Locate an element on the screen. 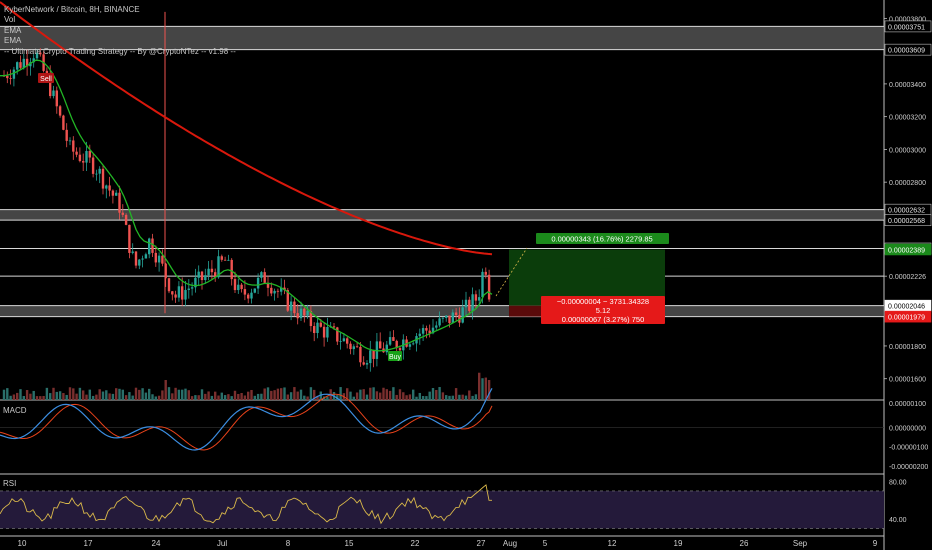 This screenshot has width=932, height=550. time-tick-label: Jul is located at coordinates (222, 543).